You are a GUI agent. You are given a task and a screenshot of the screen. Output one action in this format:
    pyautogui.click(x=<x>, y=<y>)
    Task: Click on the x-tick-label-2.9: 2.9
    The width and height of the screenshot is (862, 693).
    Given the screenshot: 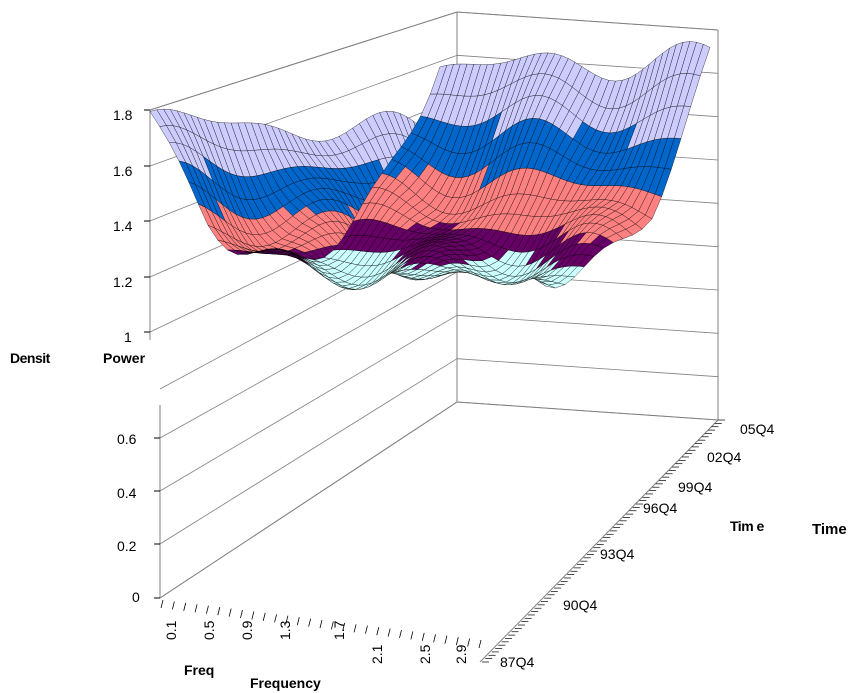 What is the action you would take?
    pyautogui.click(x=461, y=654)
    